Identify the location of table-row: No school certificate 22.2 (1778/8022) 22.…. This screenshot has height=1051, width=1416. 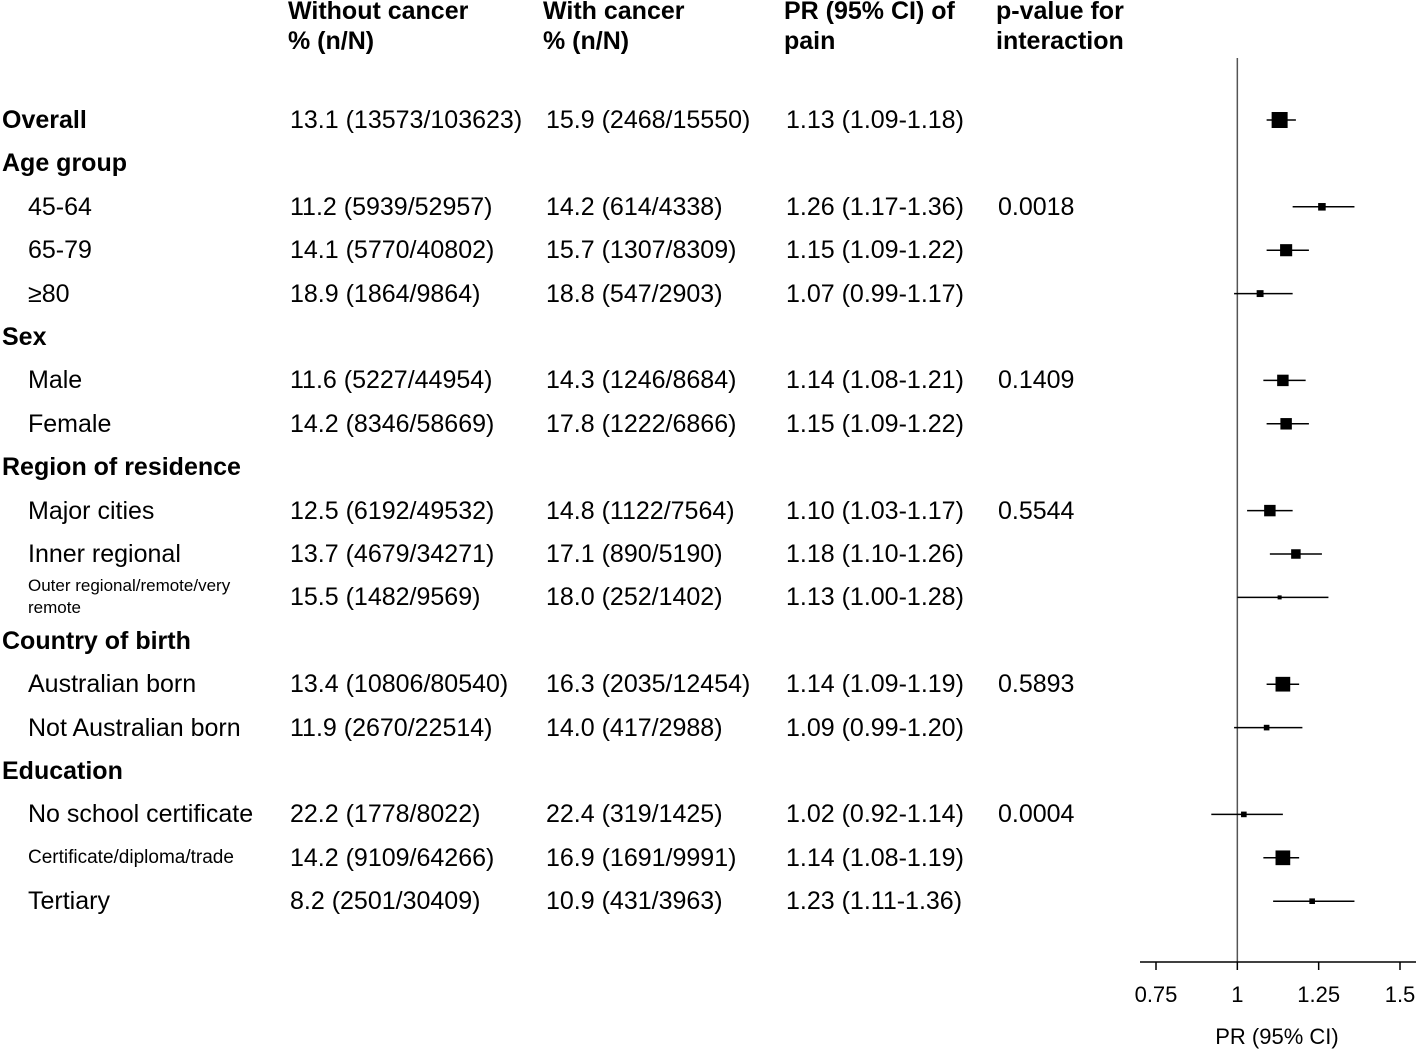
(570, 814).